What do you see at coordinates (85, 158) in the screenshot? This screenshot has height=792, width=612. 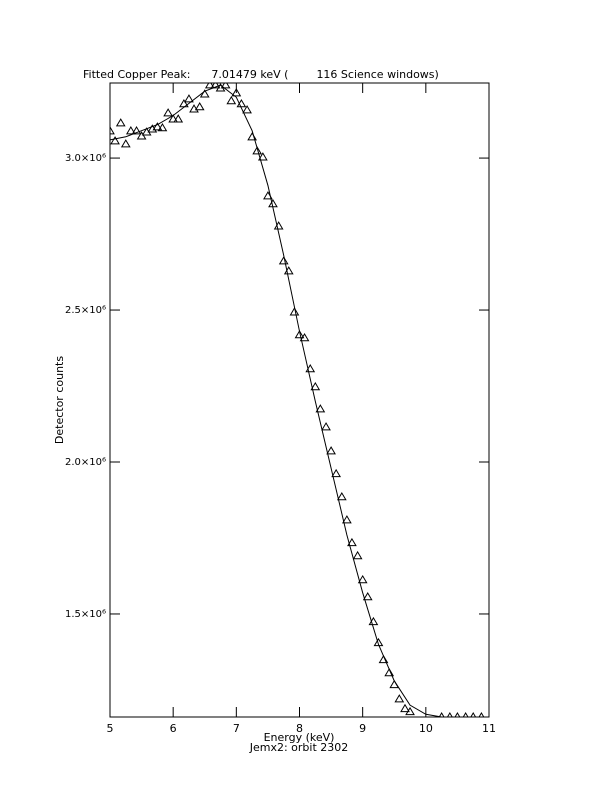 I see `y-tick-label: 3.0×10⁶` at bounding box center [85, 158].